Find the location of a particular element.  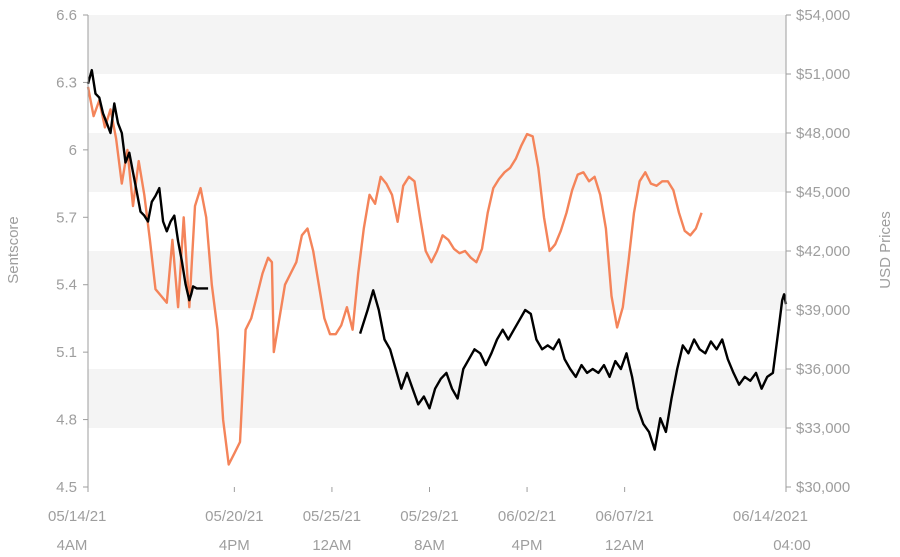

right-tick-label: $51,000 is located at coordinates (823, 74).